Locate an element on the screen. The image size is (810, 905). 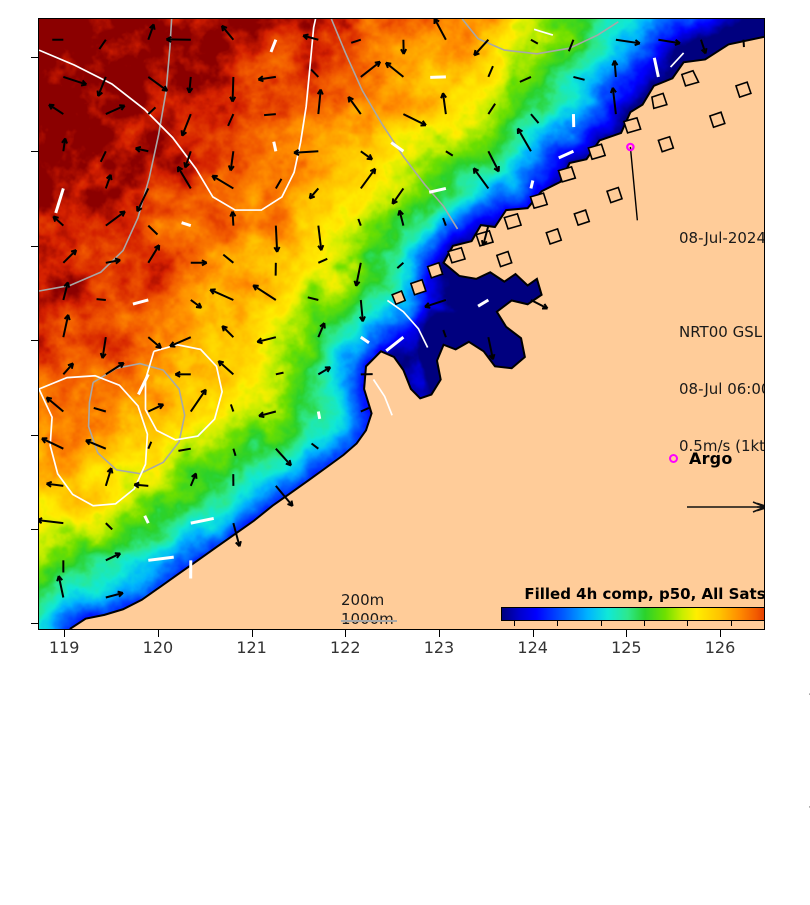
argo-legend: Argo is located at coordinates (701, 458).